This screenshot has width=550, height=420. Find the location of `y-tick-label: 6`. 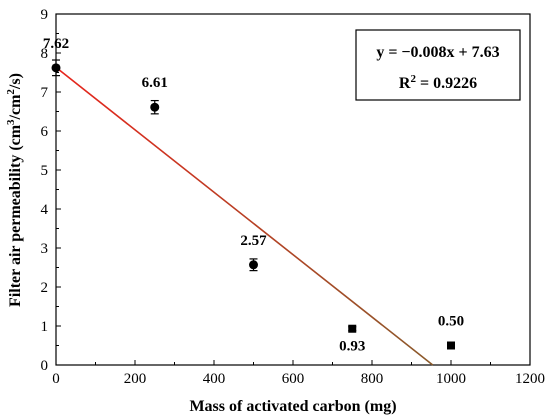

y-tick-label: 6 is located at coordinates (45, 132).